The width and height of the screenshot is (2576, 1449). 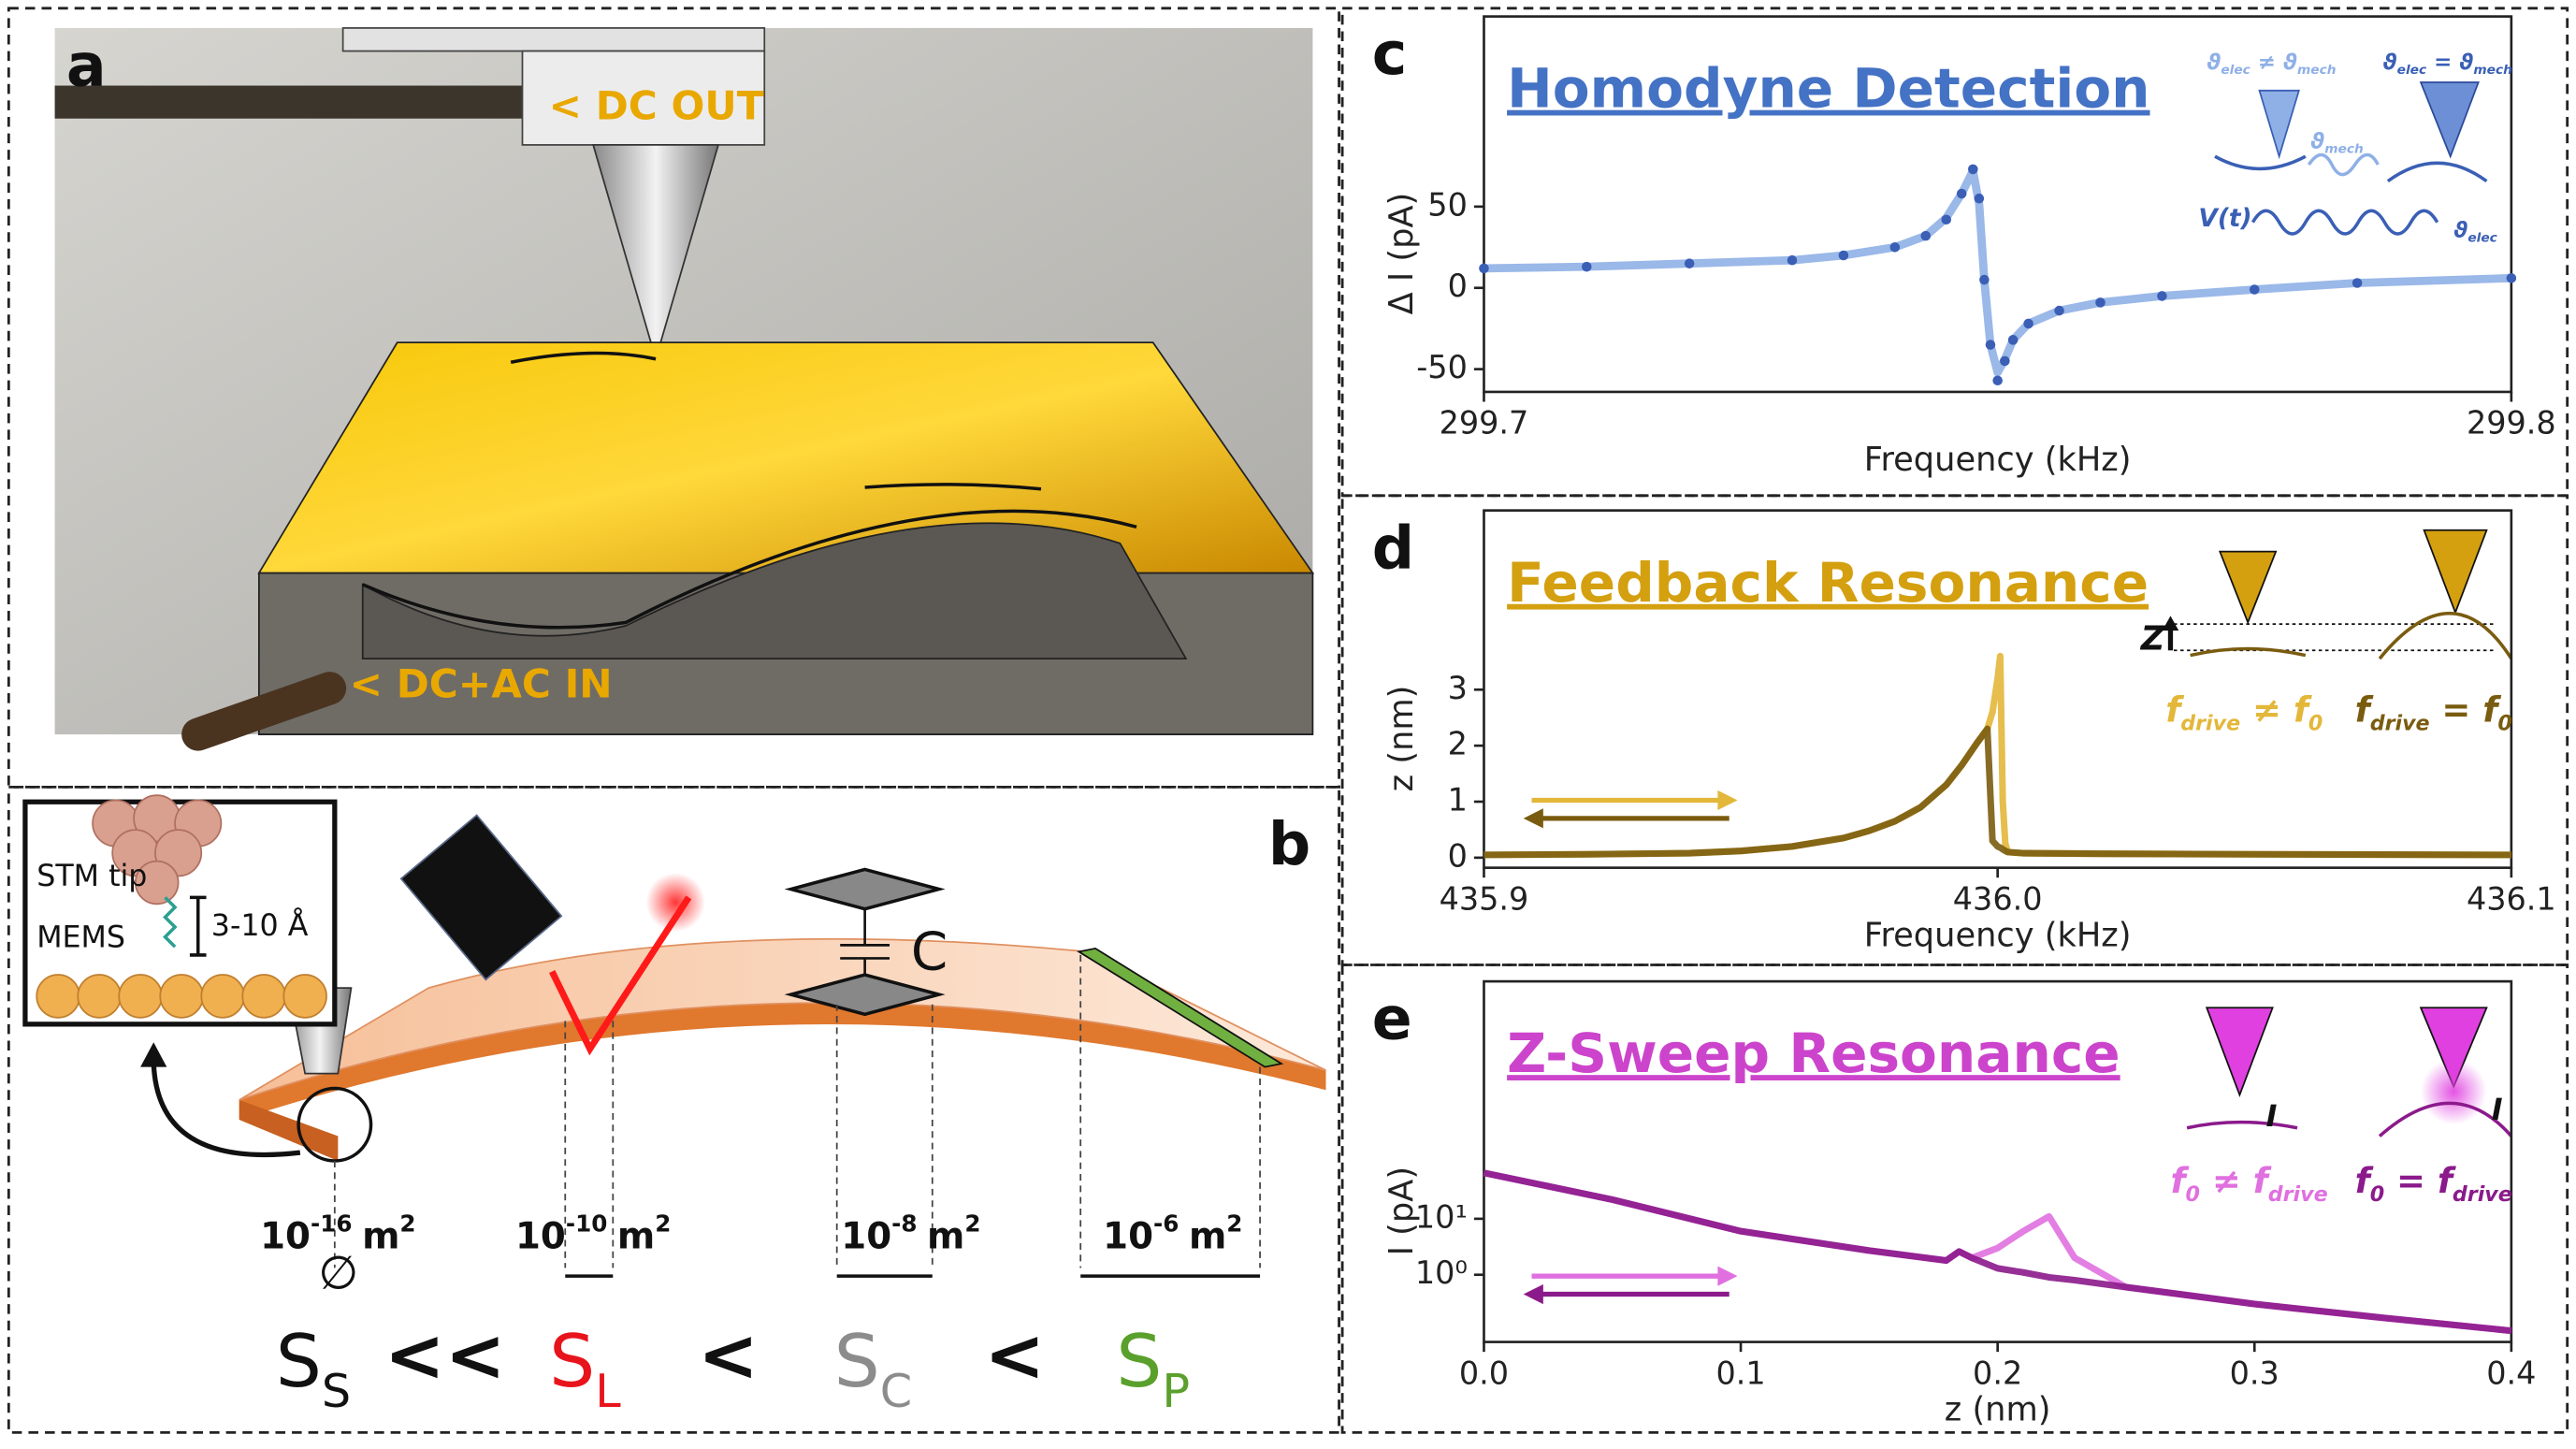 I want to click on x-tick-label: 436.1, so click(x=2511, y=898).